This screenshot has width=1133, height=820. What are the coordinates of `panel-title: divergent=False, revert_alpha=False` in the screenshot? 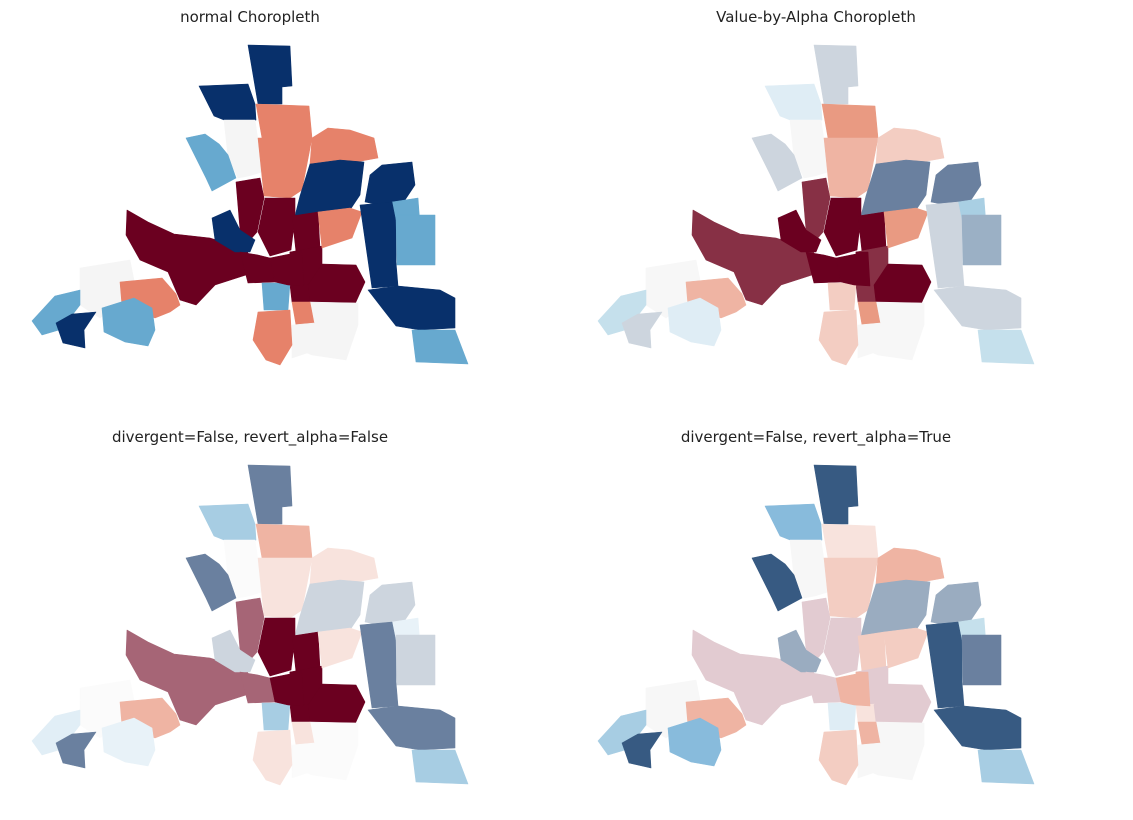 It's located at (250, 437).